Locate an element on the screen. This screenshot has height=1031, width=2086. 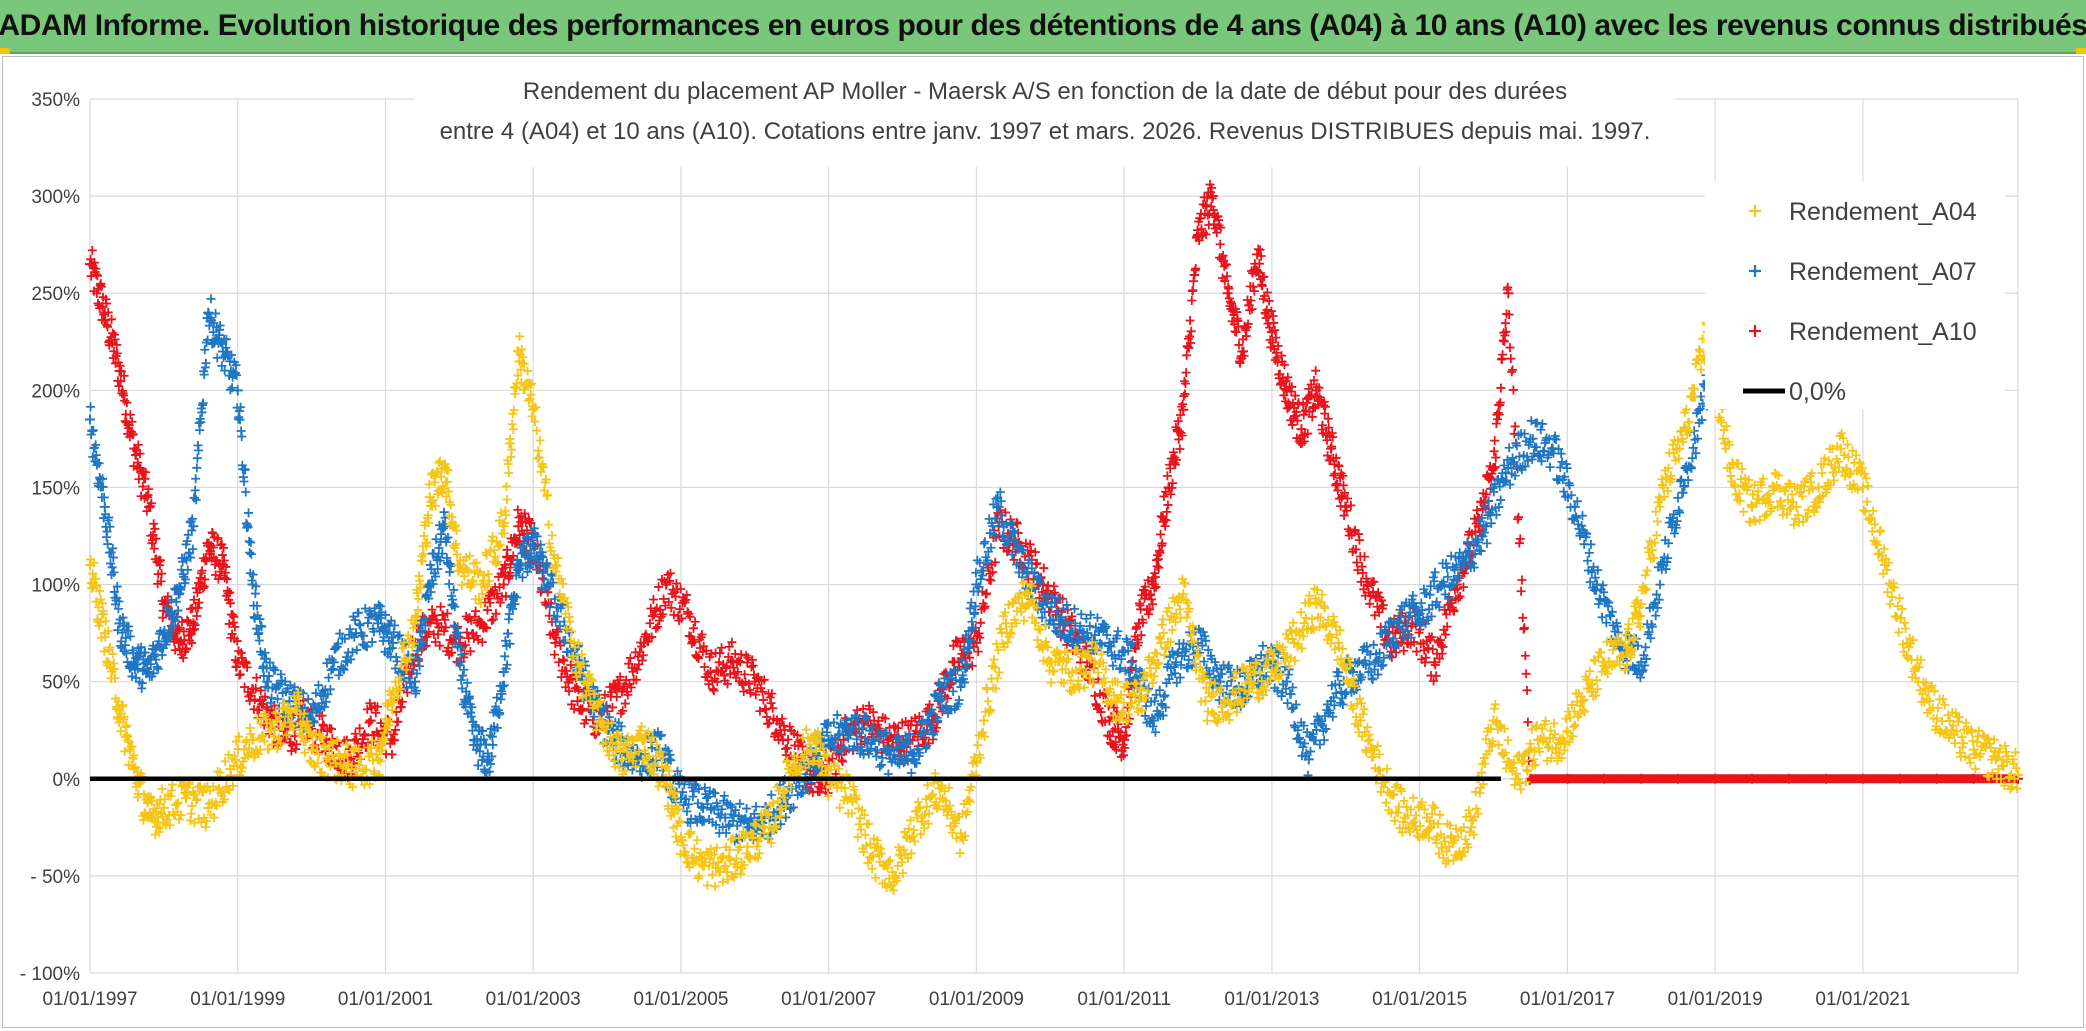
x-tick-label: 01/01/2011 is located at coordinates (1124, 999).